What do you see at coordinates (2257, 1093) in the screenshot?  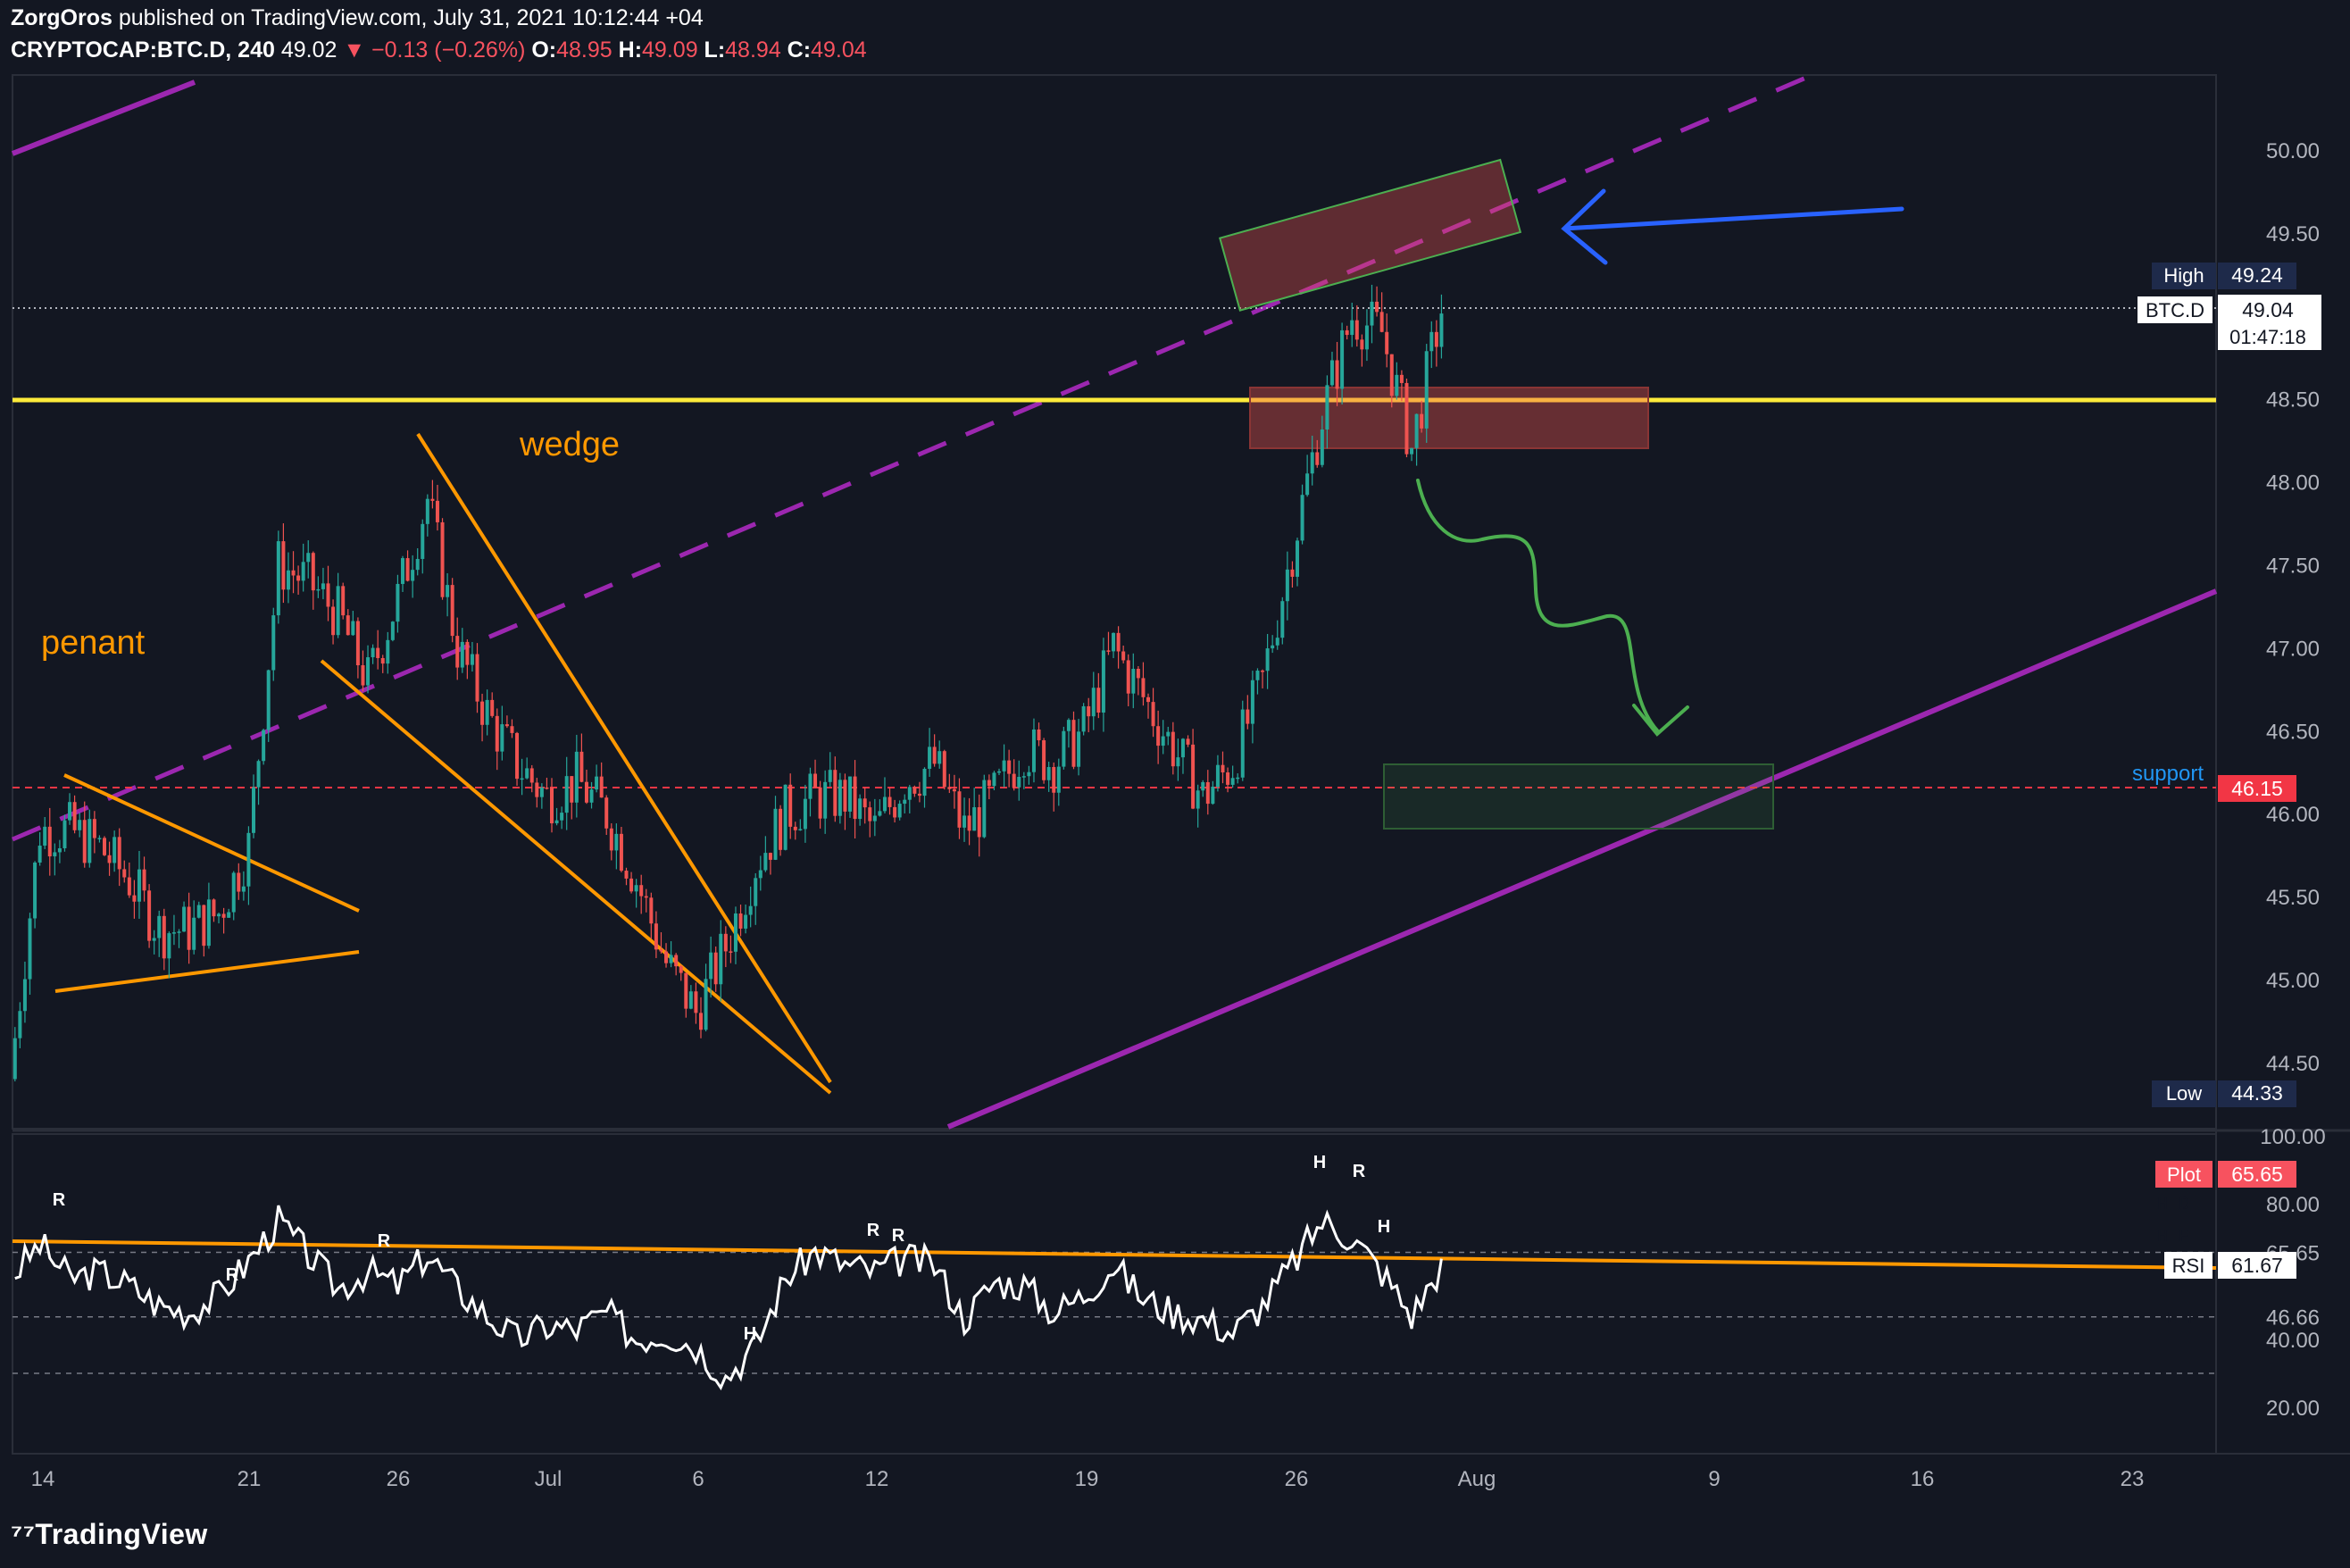 I see `low-tag-value: 44.33` at bounding box center [2257, 1093].